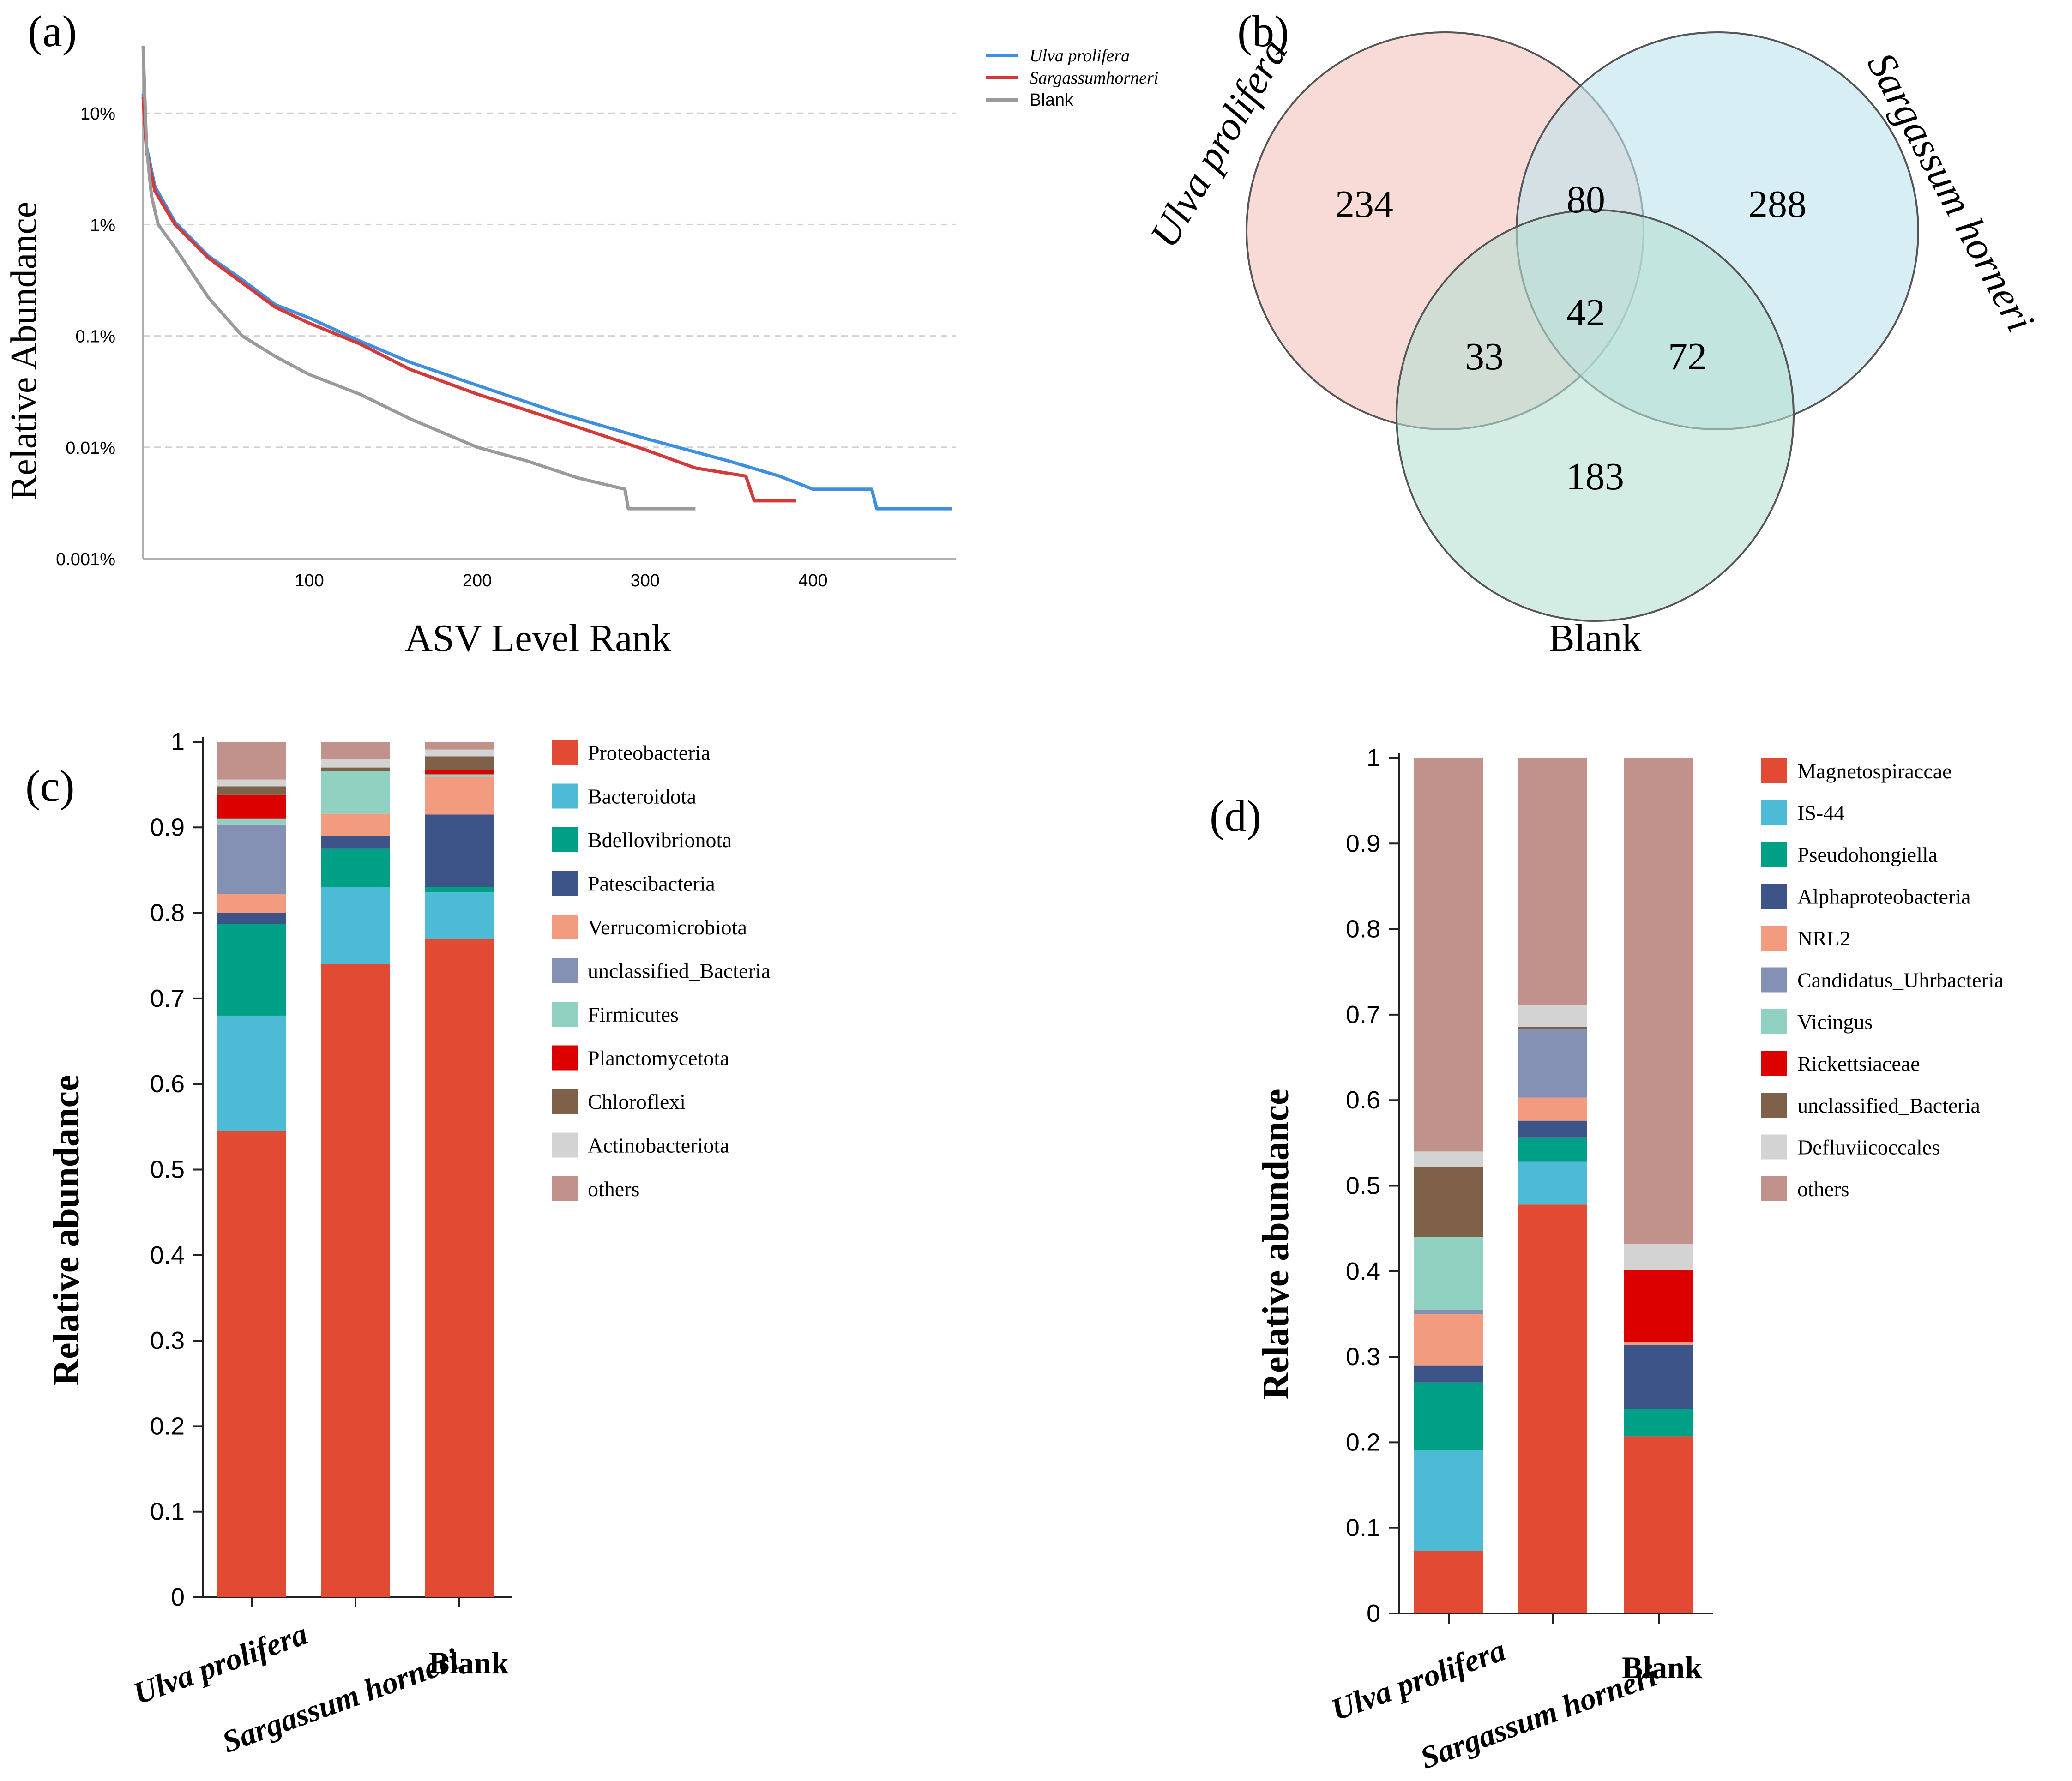  I want to click on panel-c-y-tick-label: 0.4, so click(167, 1255).